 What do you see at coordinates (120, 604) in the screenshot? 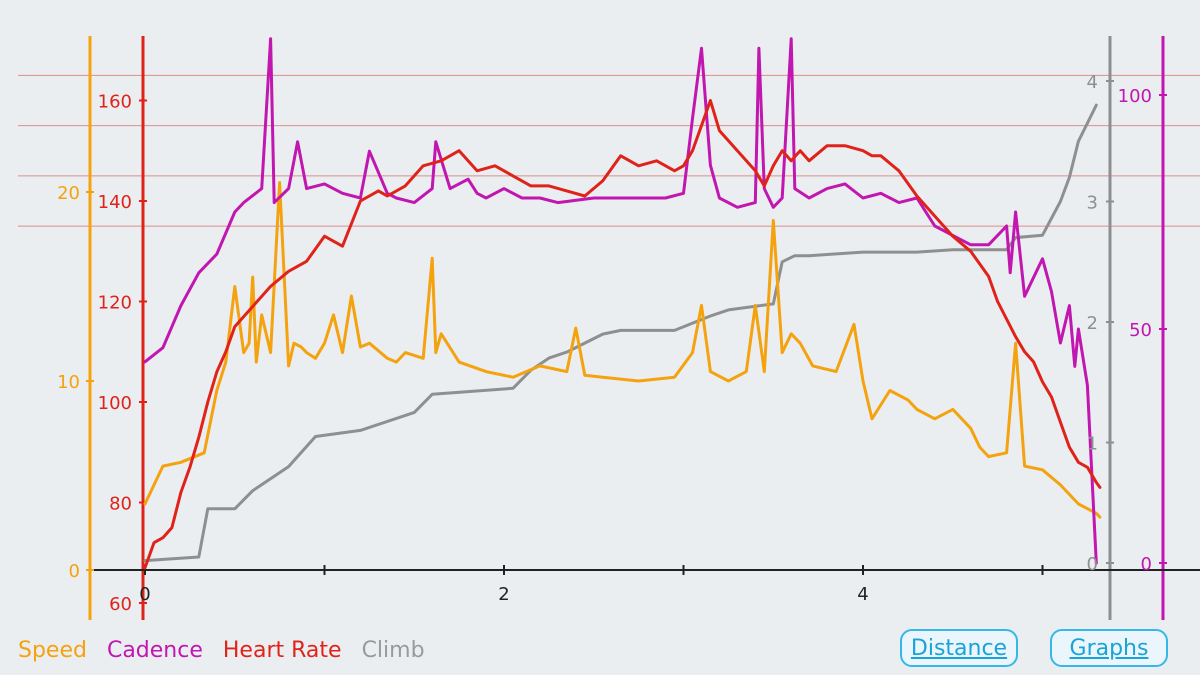
I see `heart-rate-tick-label: 60` at bounding box center [120, 604].